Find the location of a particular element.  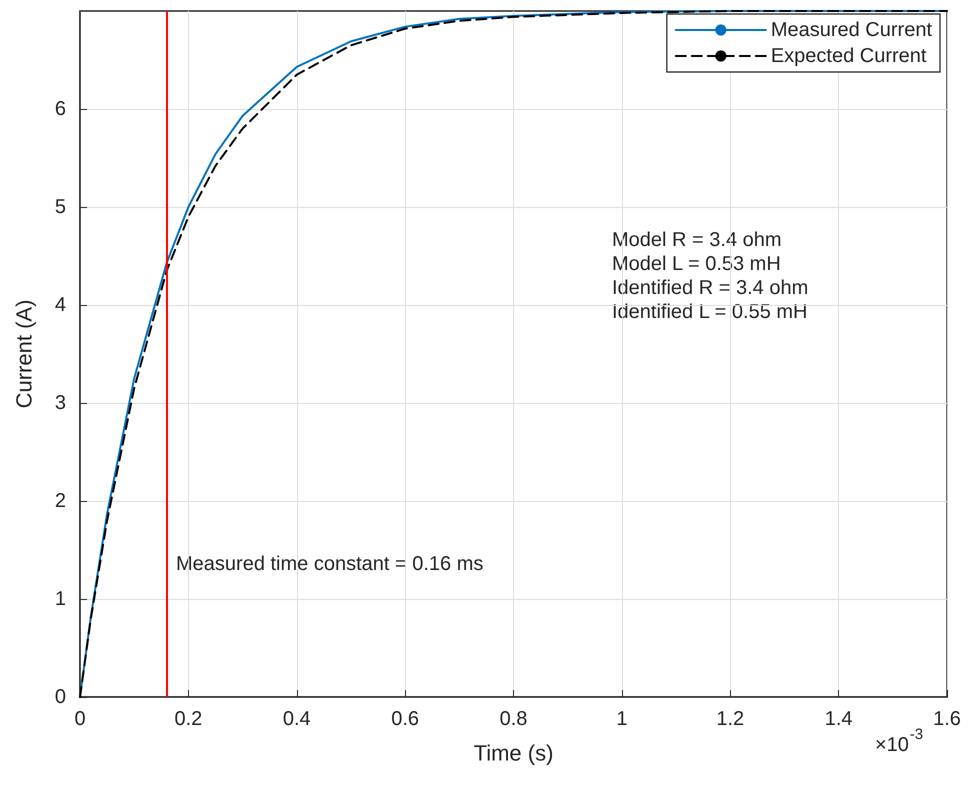

y-tick-label: 2 is located at coordinates (60, 501).